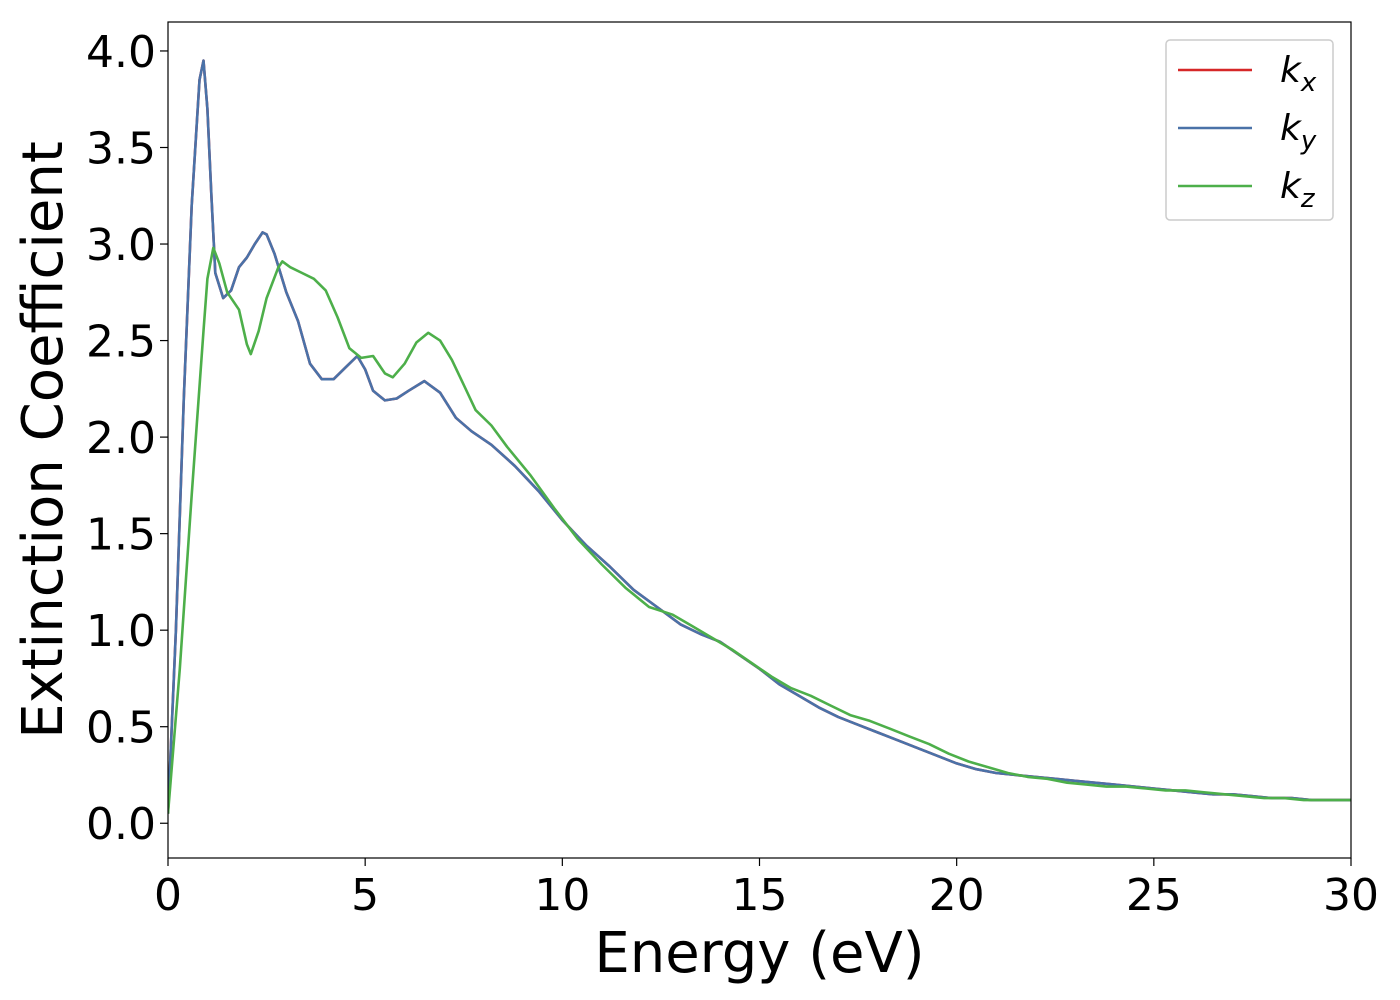 This screenshot has width=1400, height=1000. Describe the element at coordinates (1154, 895) in the screenshot. I see `x-tick-label: 25` at that location.